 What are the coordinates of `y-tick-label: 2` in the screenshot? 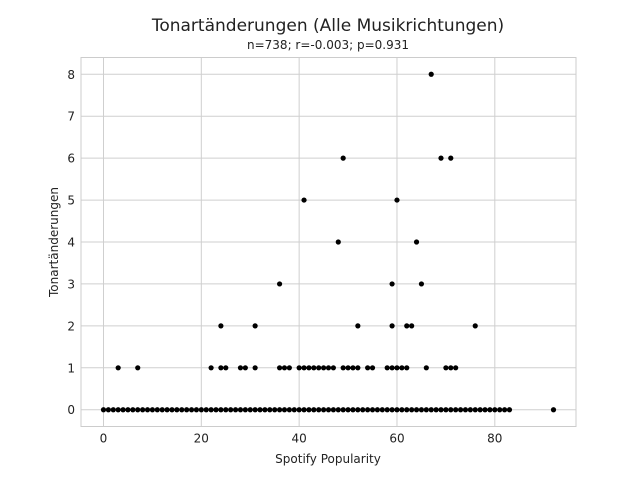 It's located at (71, 326).